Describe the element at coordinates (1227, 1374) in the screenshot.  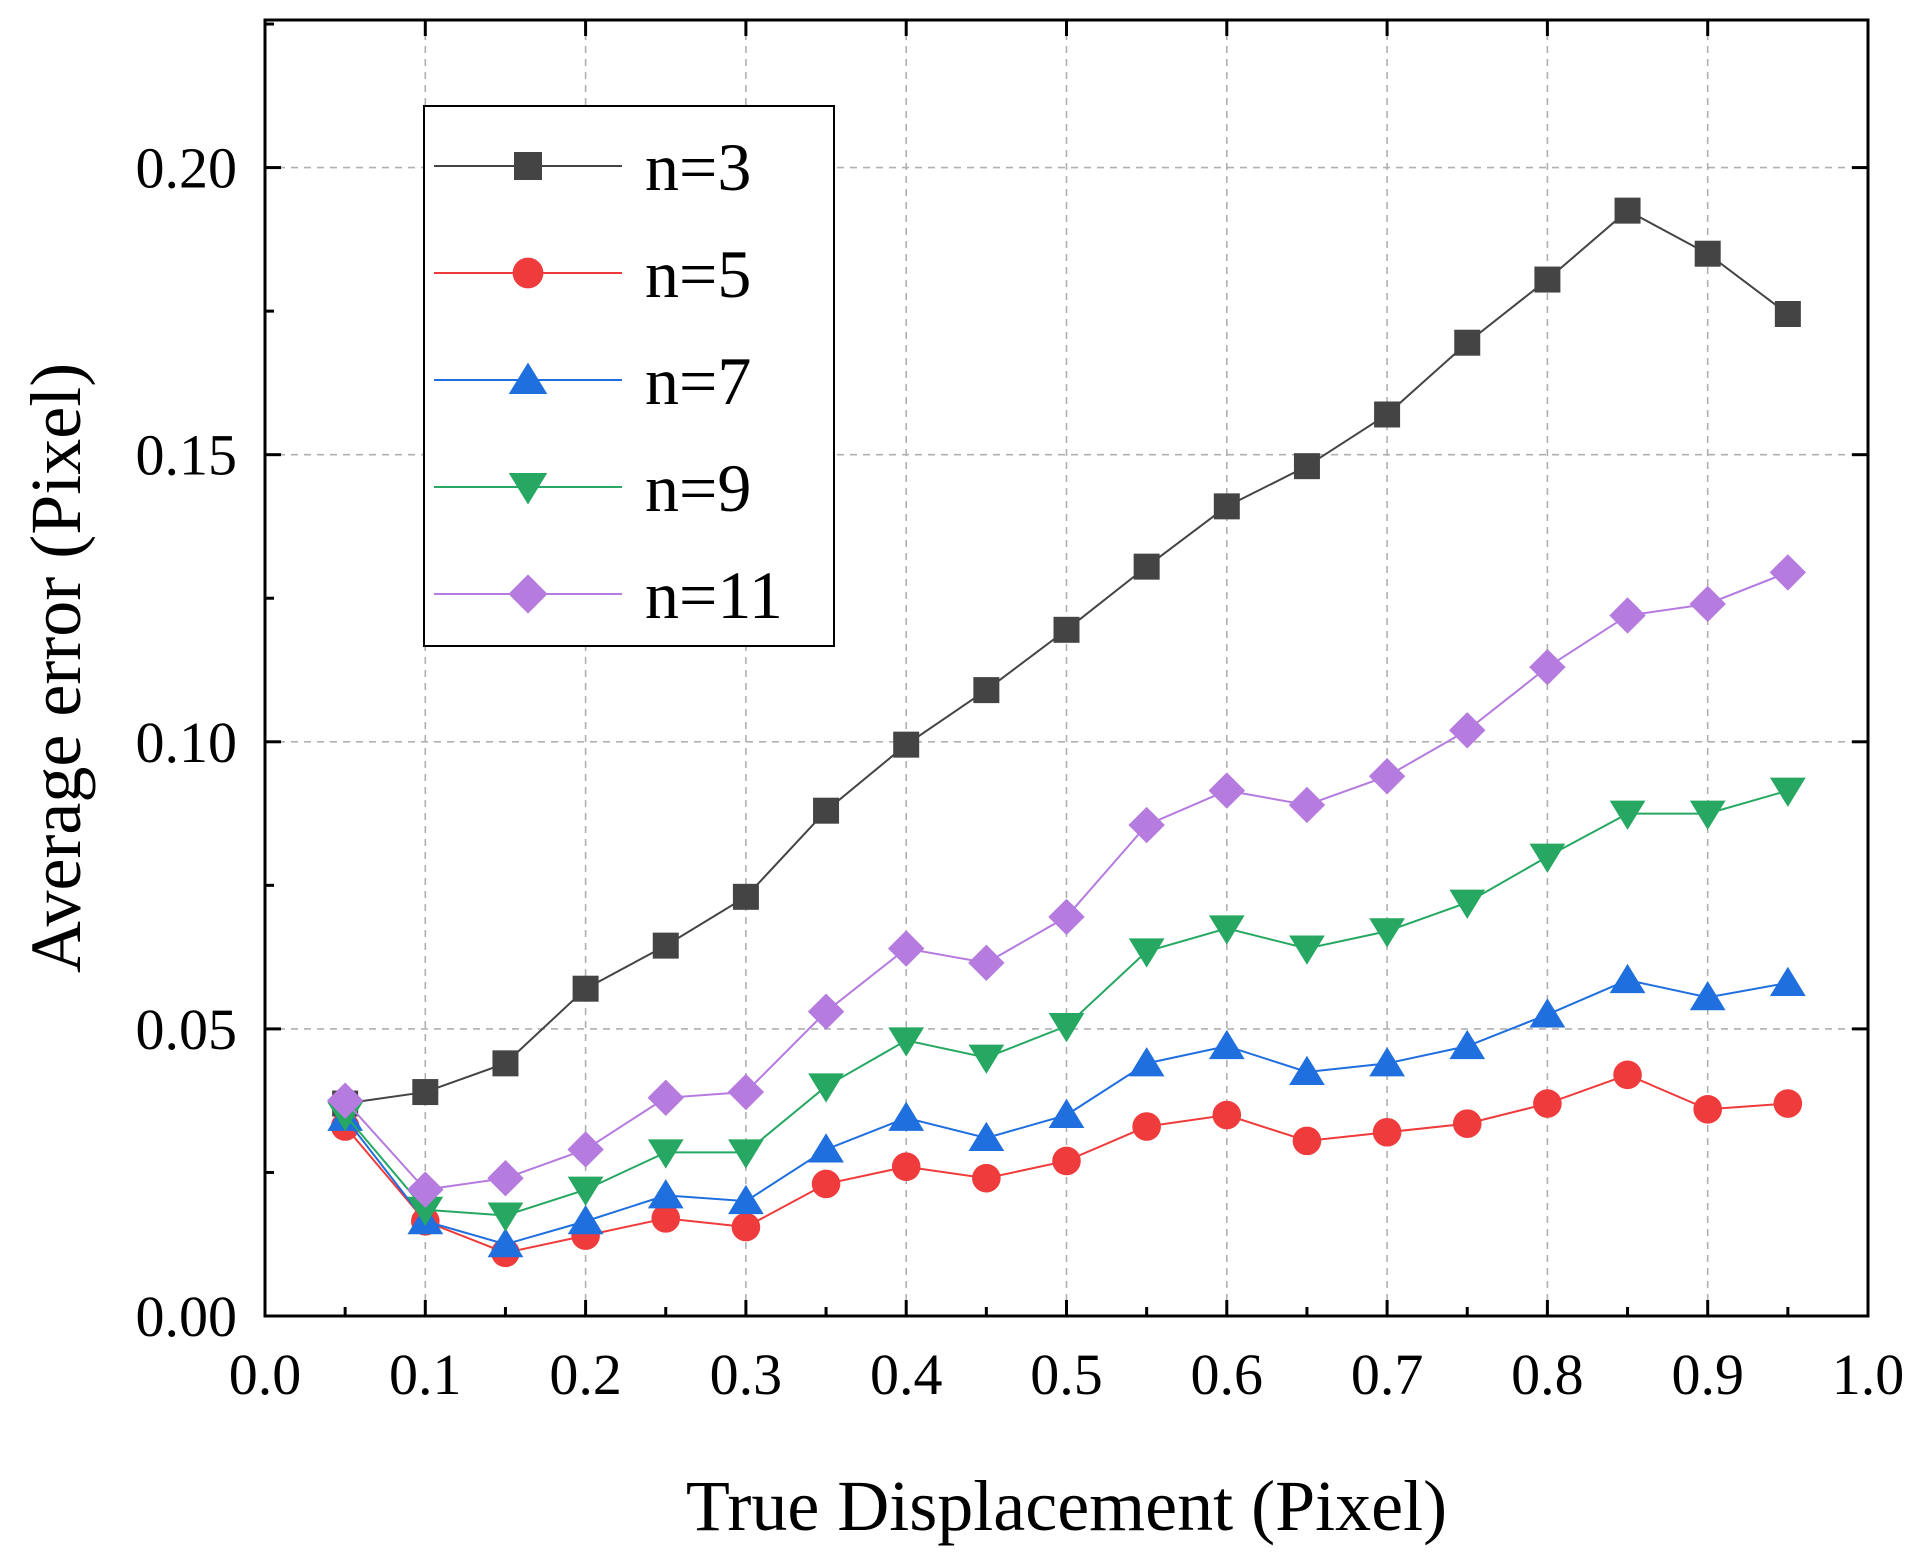
I see `x-tick-label: 0.6` at that location.